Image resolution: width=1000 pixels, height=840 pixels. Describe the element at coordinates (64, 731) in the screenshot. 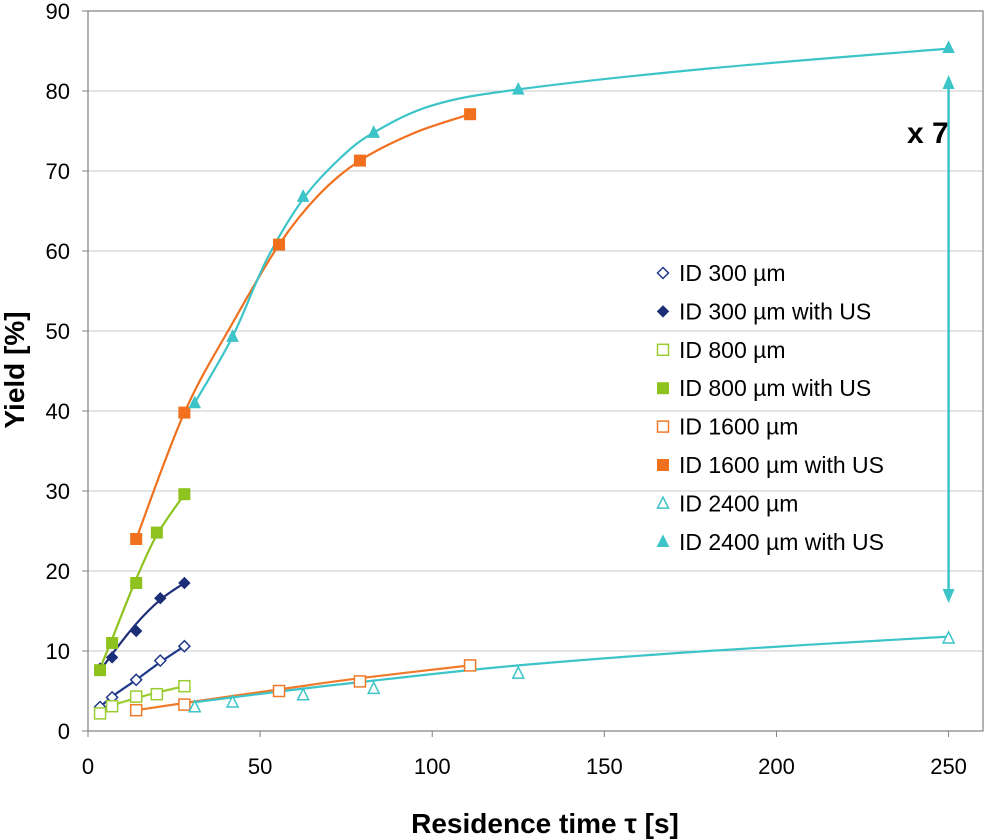

I see `y-tick-label-0: 0` at that location.